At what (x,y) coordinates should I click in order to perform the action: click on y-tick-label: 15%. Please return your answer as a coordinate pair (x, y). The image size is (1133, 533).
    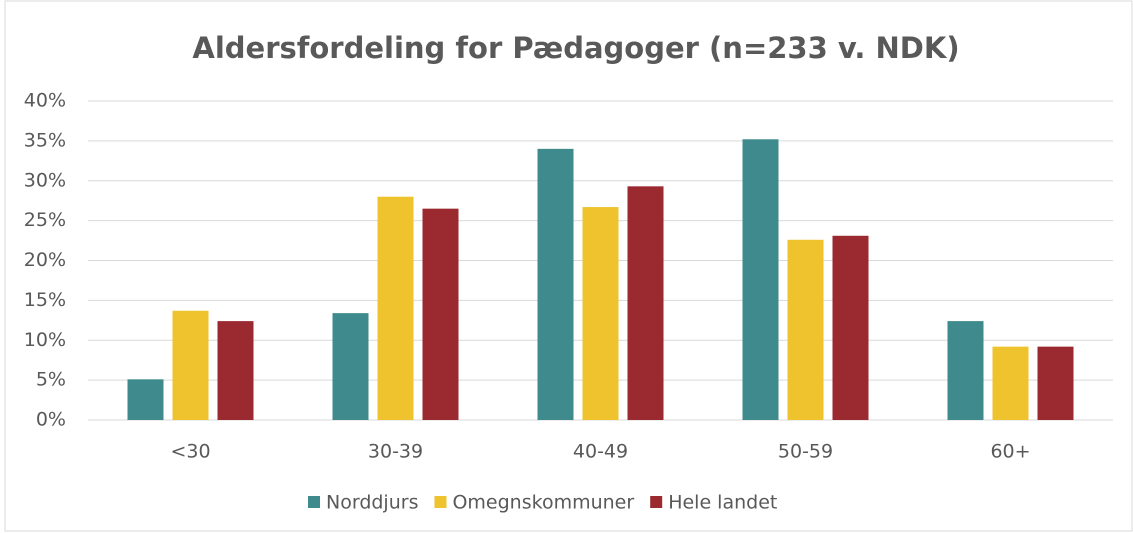
    Looking at the image, I should click on (45, 300).